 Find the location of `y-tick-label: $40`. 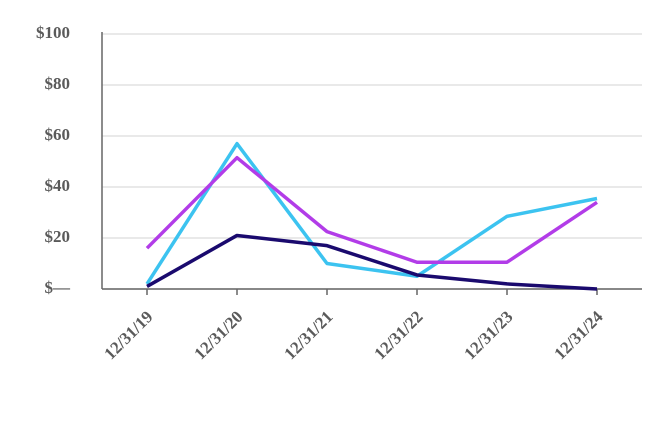

y-tick-label: $40 is located at coordinates (58, 185).